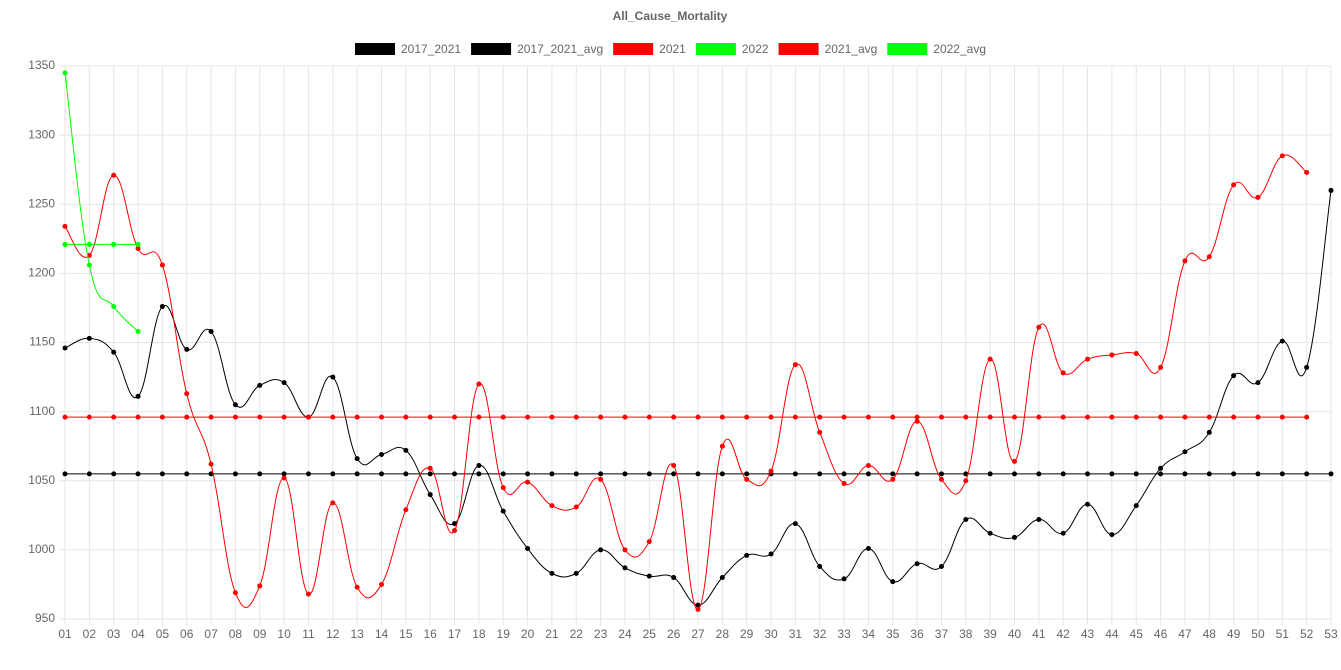  Describe the element at coordinates (650, 634) in the screenshot. I see `x-tick-label: 25` at that location.